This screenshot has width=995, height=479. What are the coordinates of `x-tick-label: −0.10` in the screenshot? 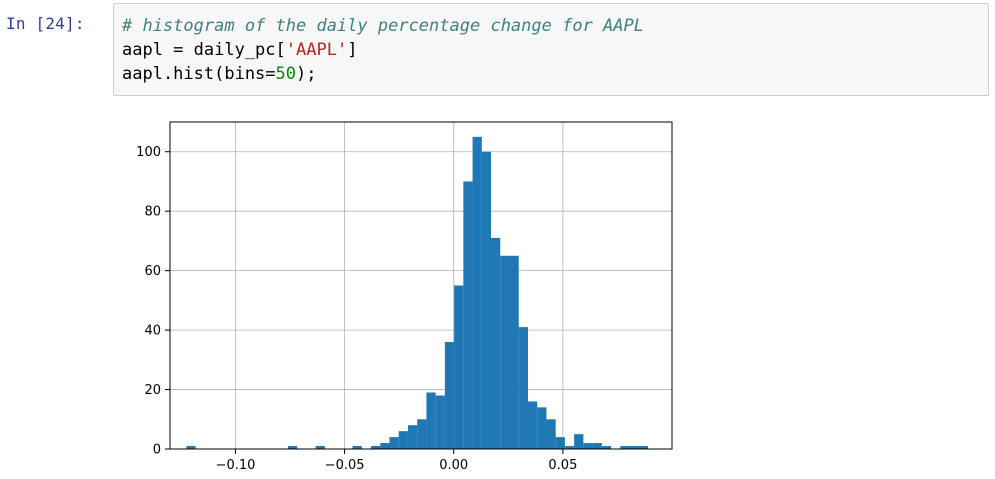 It's located at (236, 465).